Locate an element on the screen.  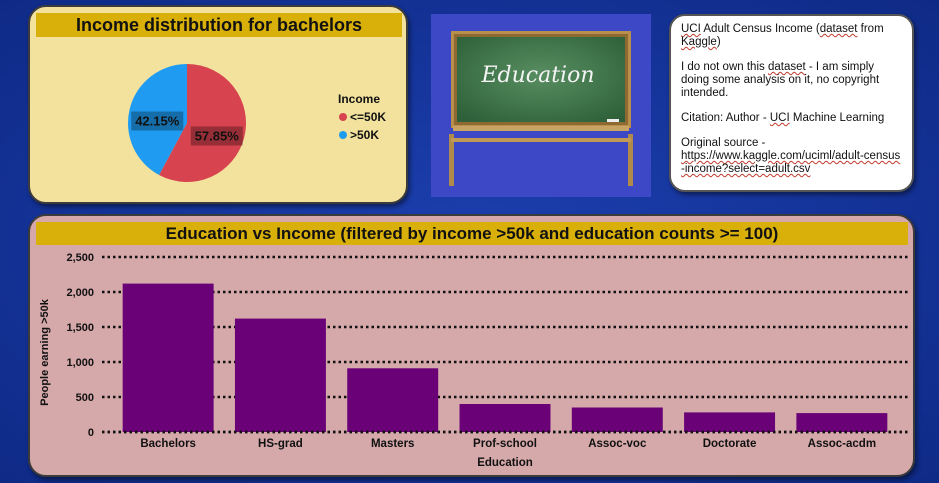
chalkboard-image: Education is located at coordinates (541, 108).